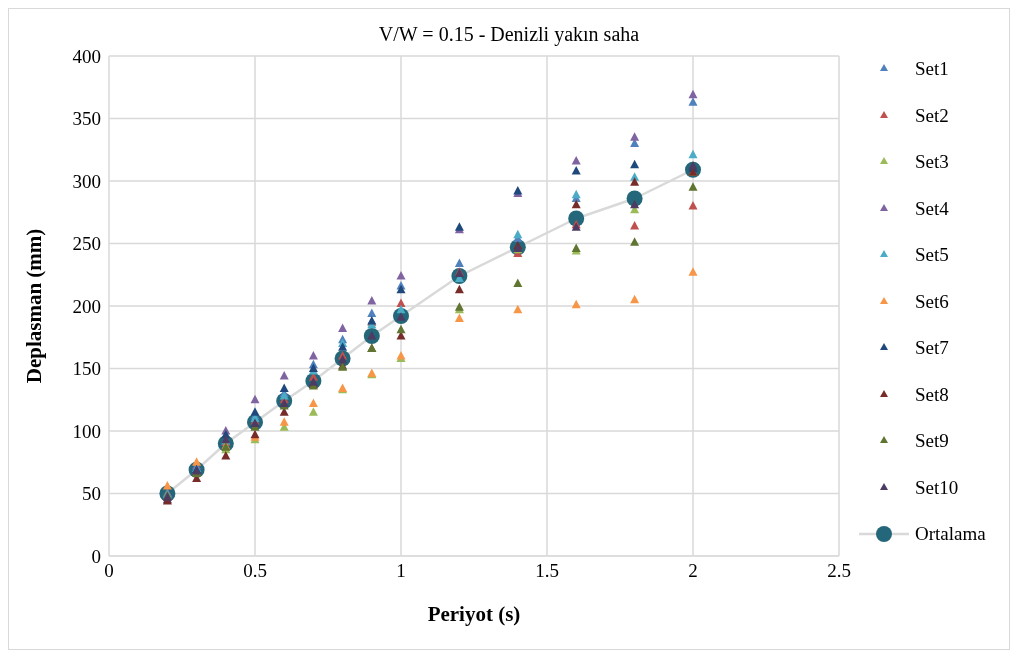 The image size is (1021, 659). What do you see at coordinates (932, 394) in the screenshot?
I see `legend-label: Set8` at bounding box center [932, 394].